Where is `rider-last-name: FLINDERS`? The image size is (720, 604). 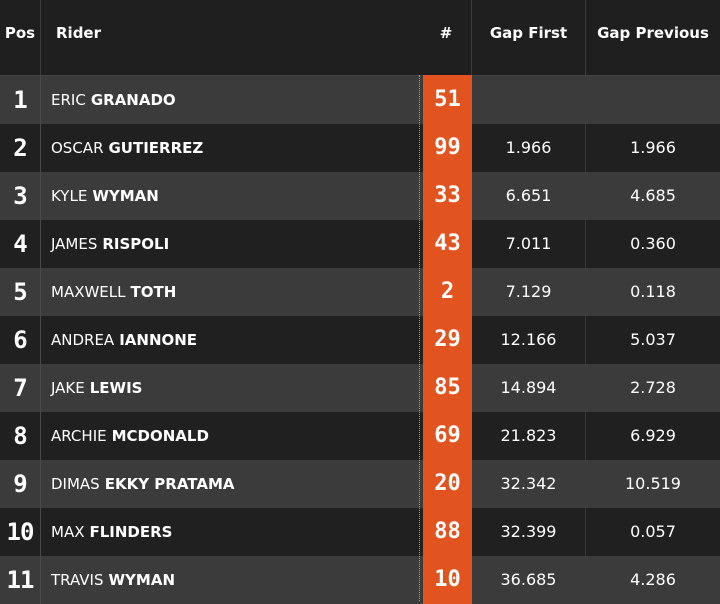
rider-last-name: FLINDERS is located at coordinates (131, 532).